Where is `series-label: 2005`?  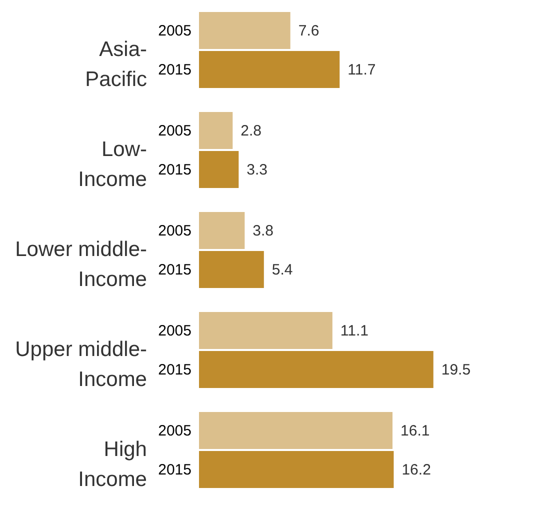 series-label: 2005 is located at coordinates (175, 31).